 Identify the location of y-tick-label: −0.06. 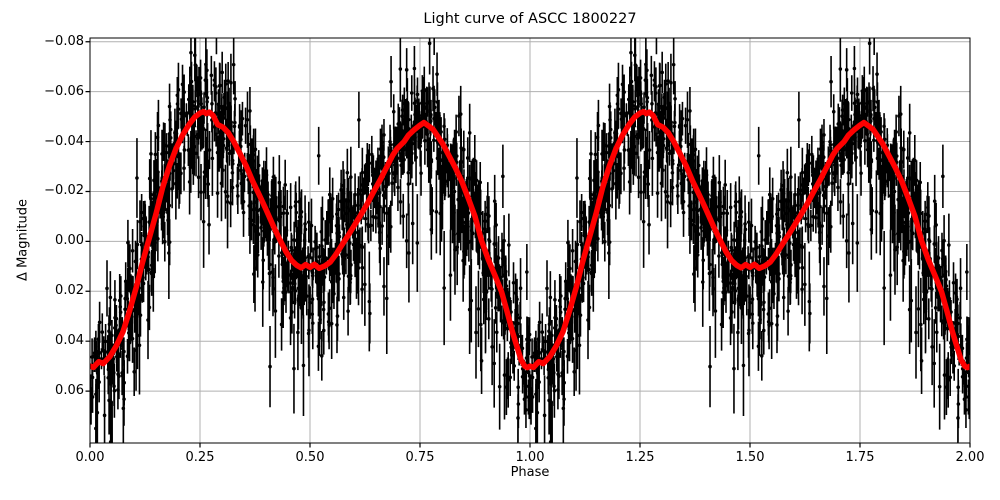
(64, 91).